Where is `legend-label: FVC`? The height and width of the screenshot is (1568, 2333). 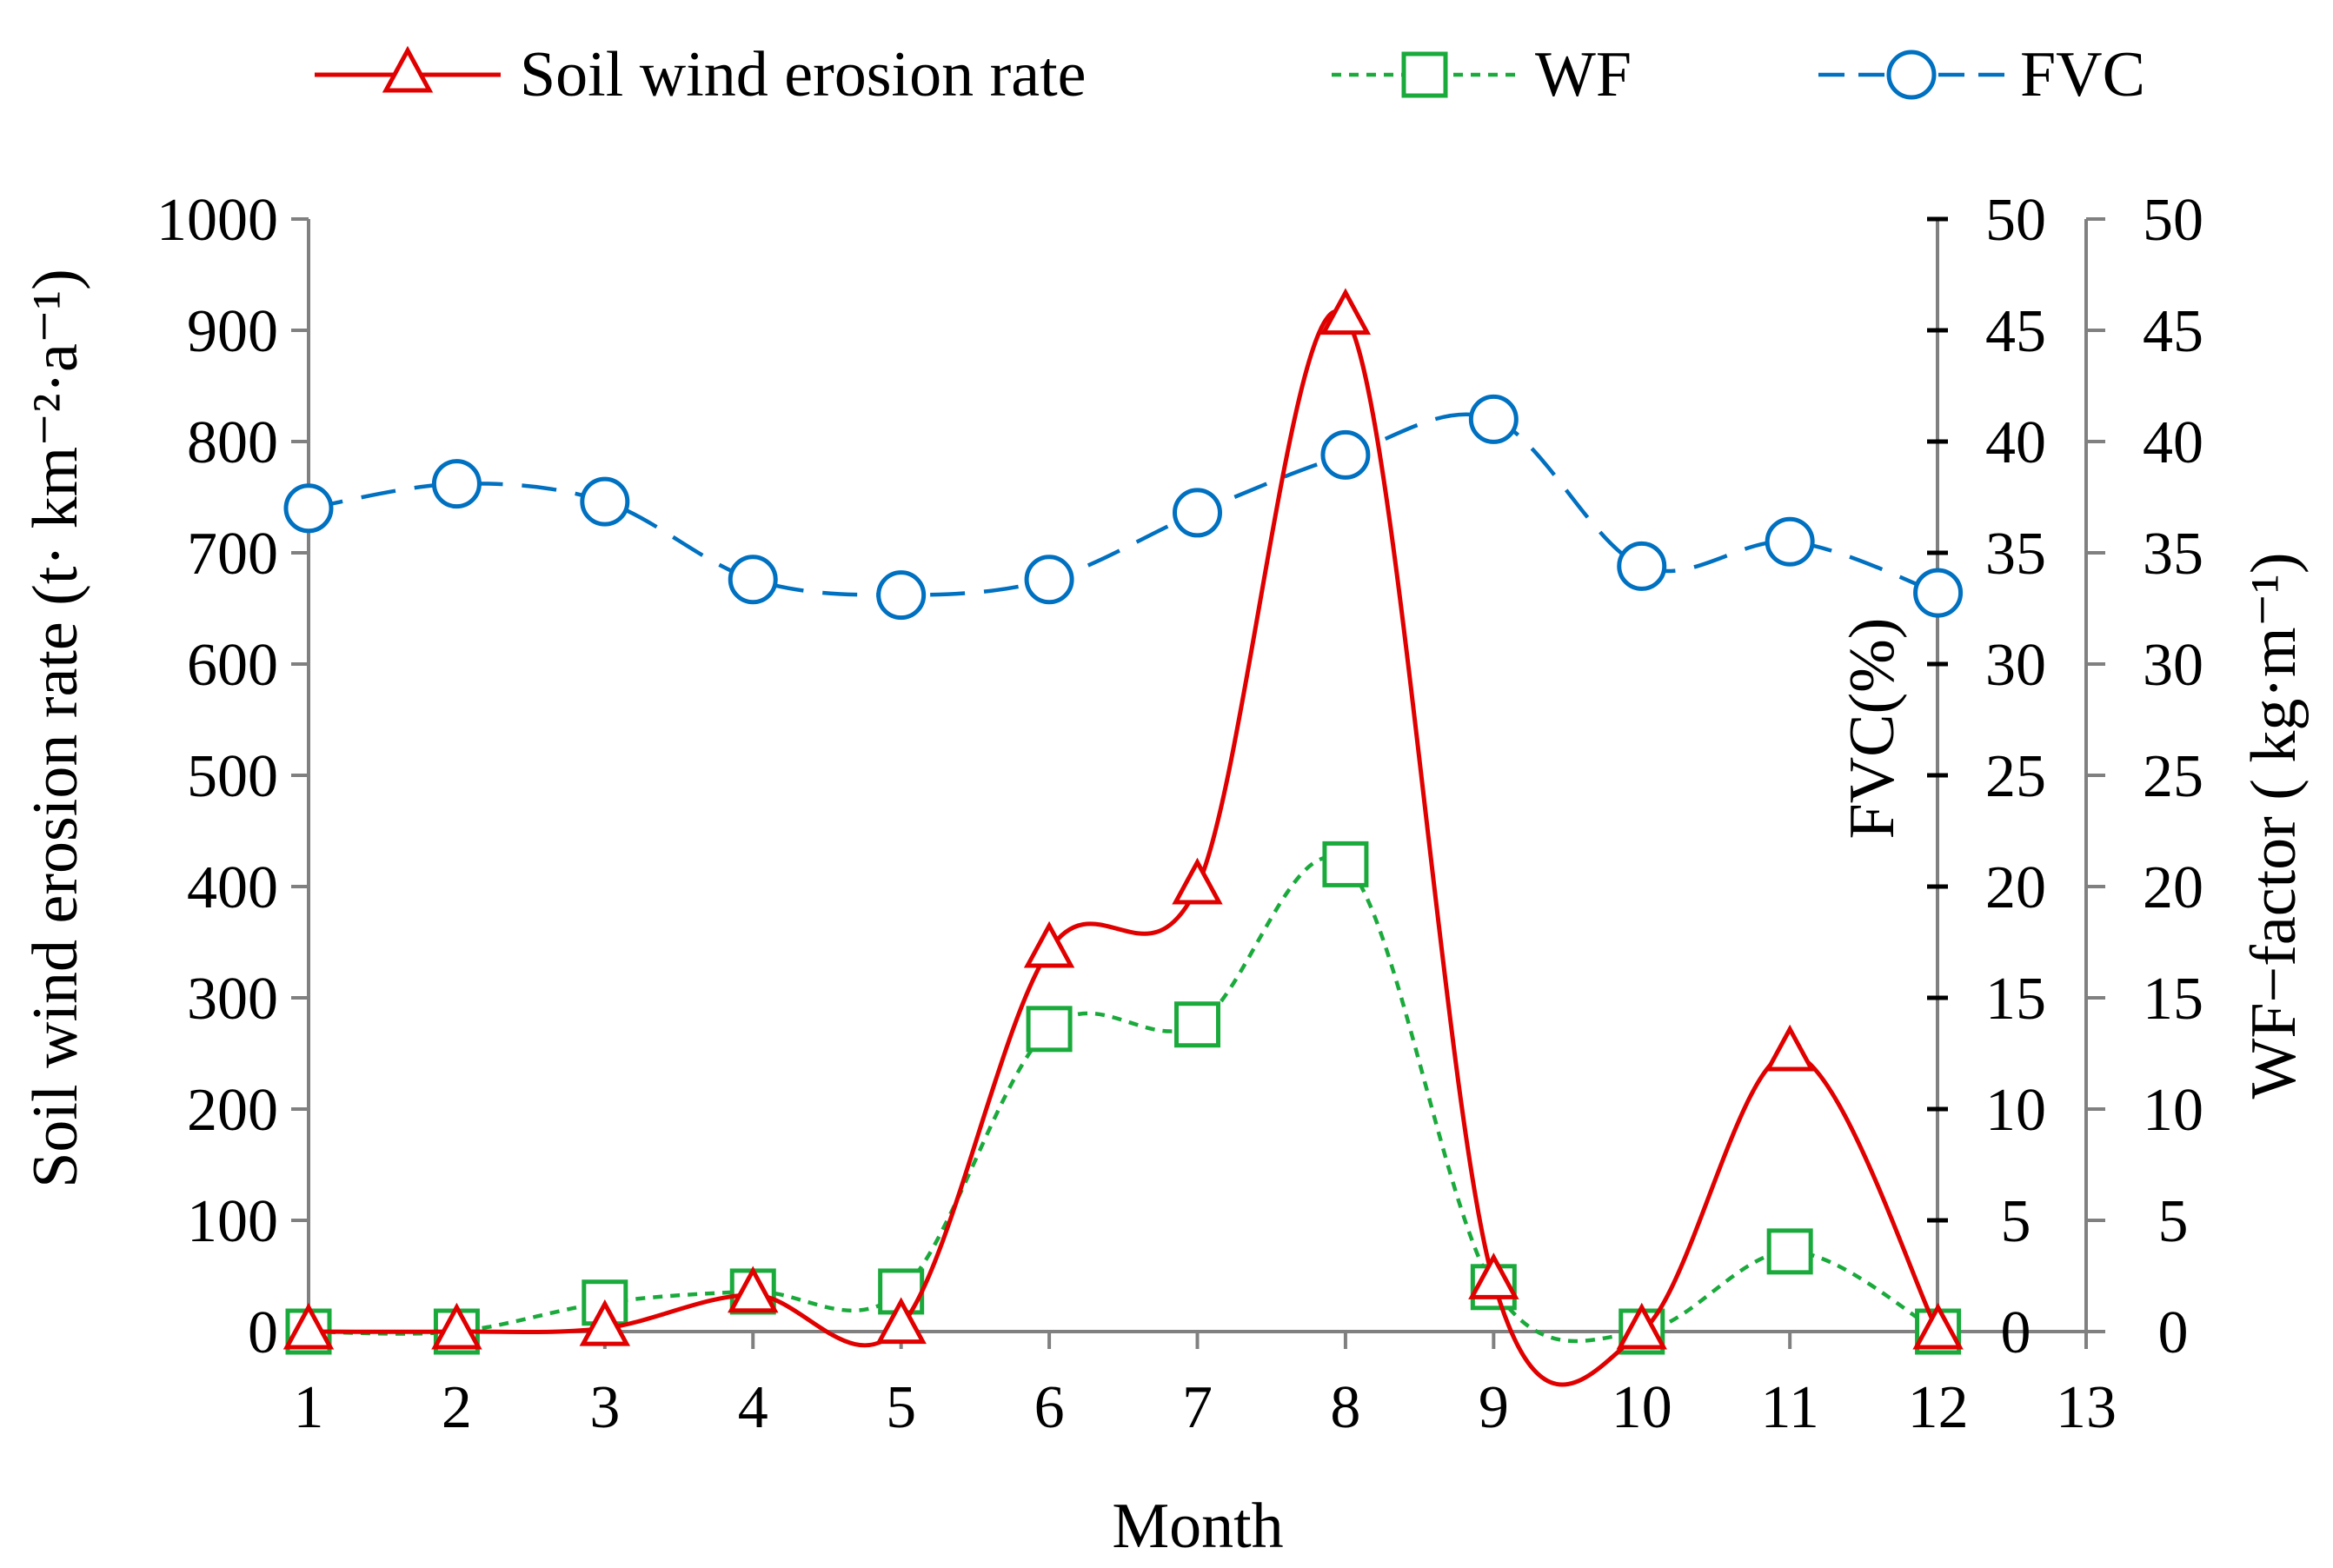 legend-label: FVC is located at coordinates (2082, 74).